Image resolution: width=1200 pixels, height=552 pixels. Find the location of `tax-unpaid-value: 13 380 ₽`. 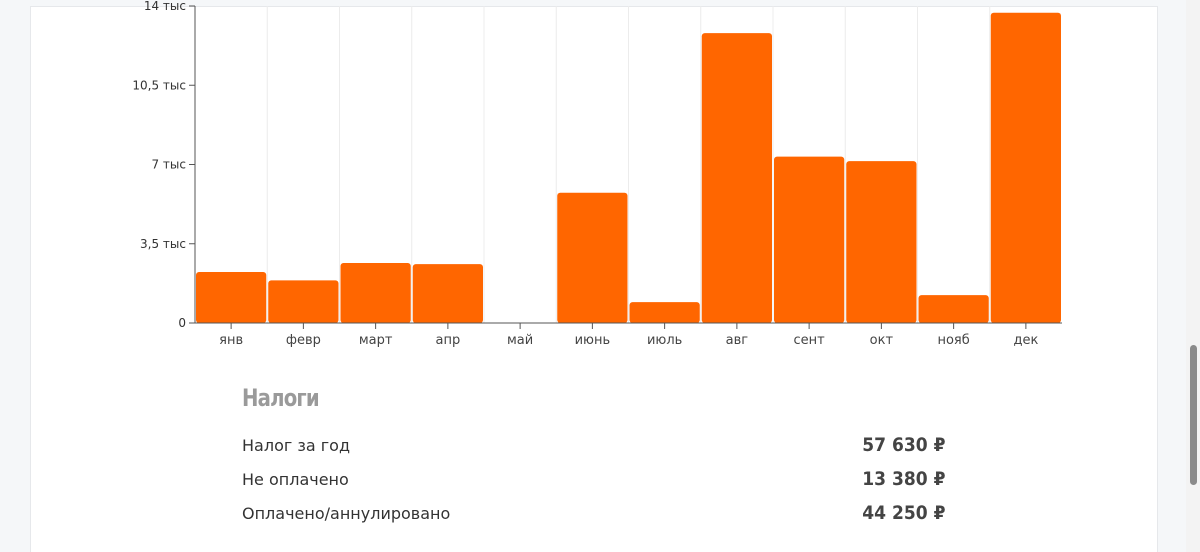

tax-unpaid-value: 13 380 ₽ is located at coordinates (904, 479).